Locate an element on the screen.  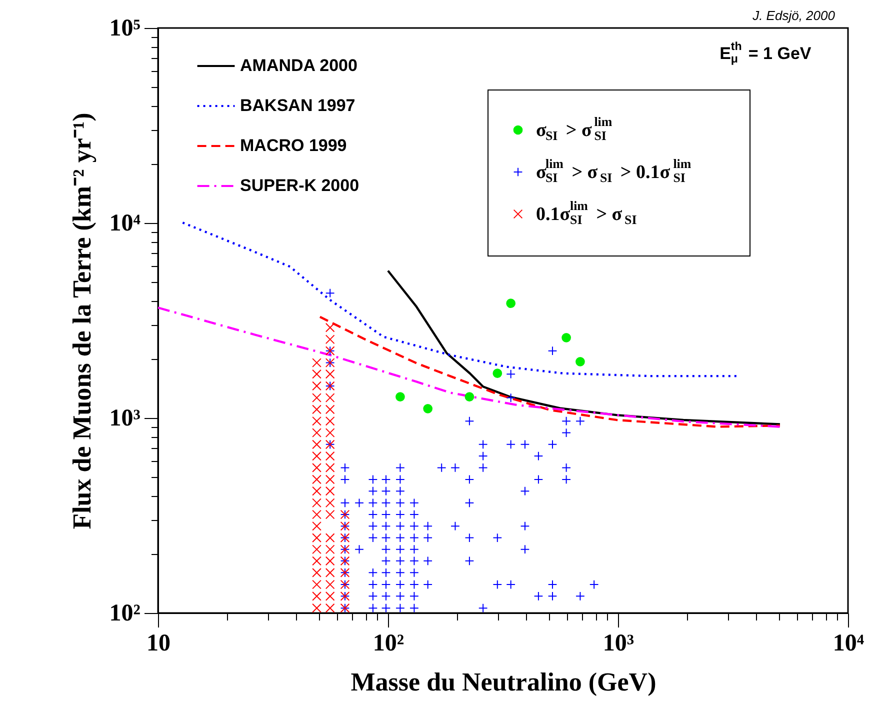
x-tick-label: 10² is located at coordinates (388, 643).